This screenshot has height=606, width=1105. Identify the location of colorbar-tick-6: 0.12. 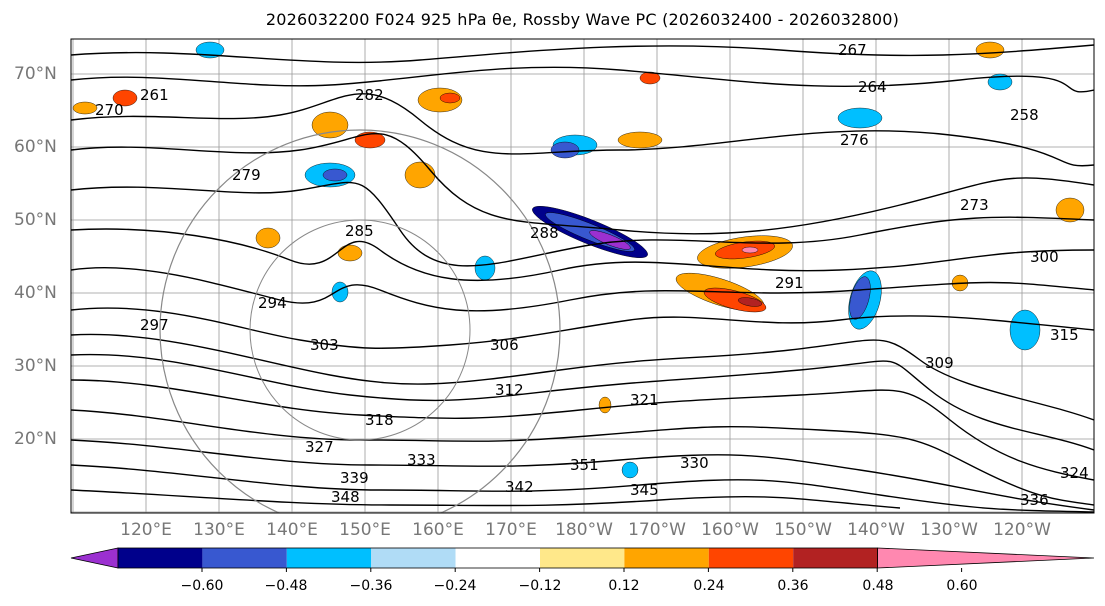
(624, 586).